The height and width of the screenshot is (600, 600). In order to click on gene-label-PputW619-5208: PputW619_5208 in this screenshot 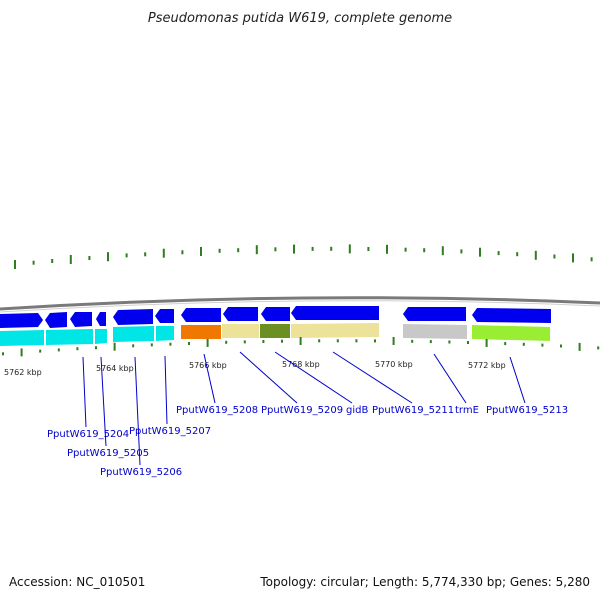, I will do `click(217, 410)`.